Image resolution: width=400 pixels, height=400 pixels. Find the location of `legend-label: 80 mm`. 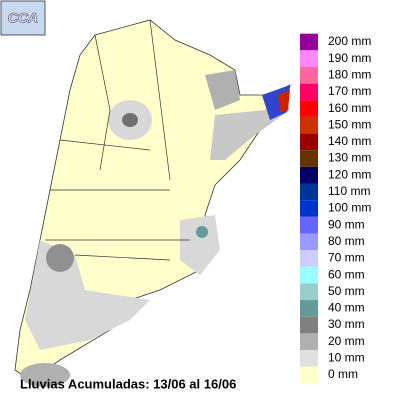

legend-label: 80 mm is located at coordinates (346, 241).